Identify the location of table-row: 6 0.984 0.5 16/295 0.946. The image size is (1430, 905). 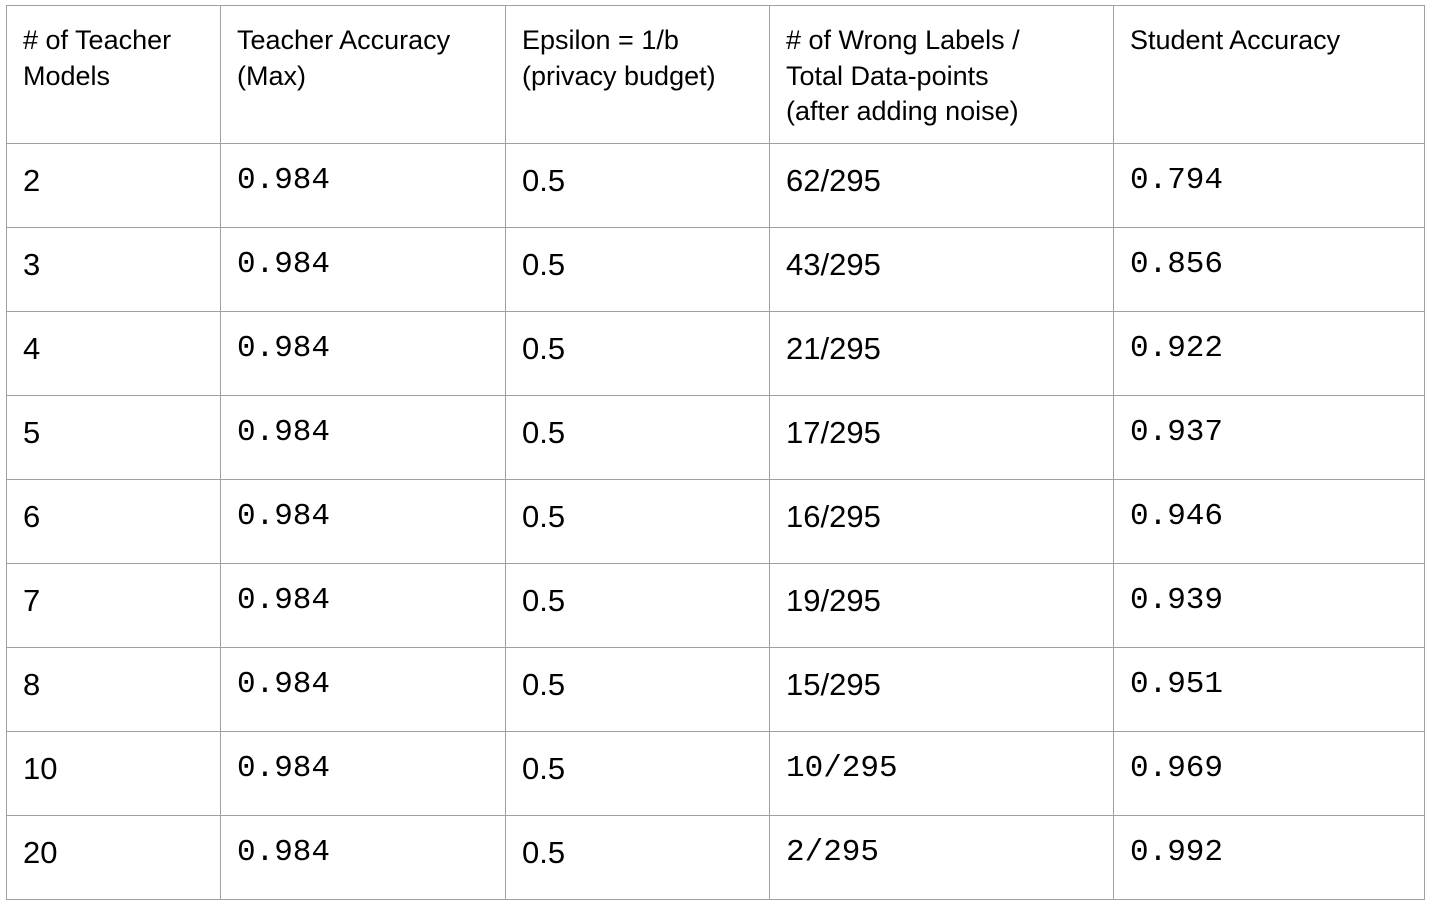
(715, 521).